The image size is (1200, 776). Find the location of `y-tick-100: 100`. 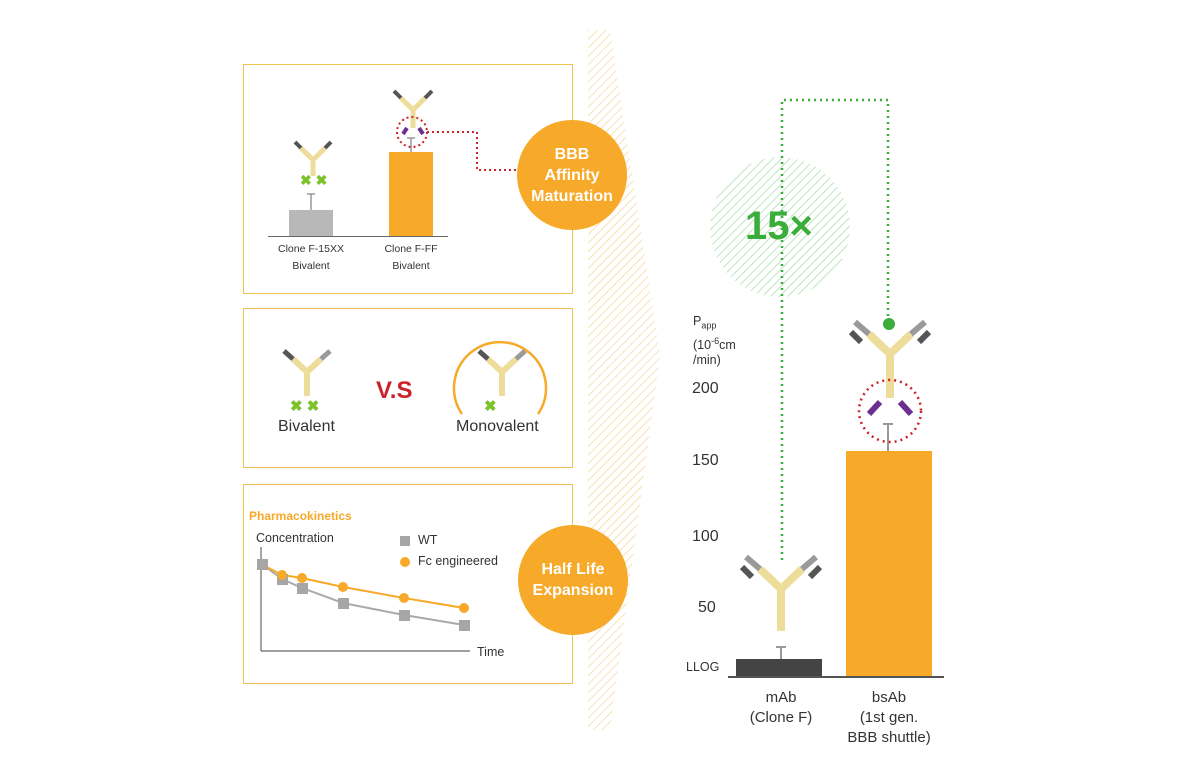

y-tick-100: 100 is located at coordinates (705, 536).